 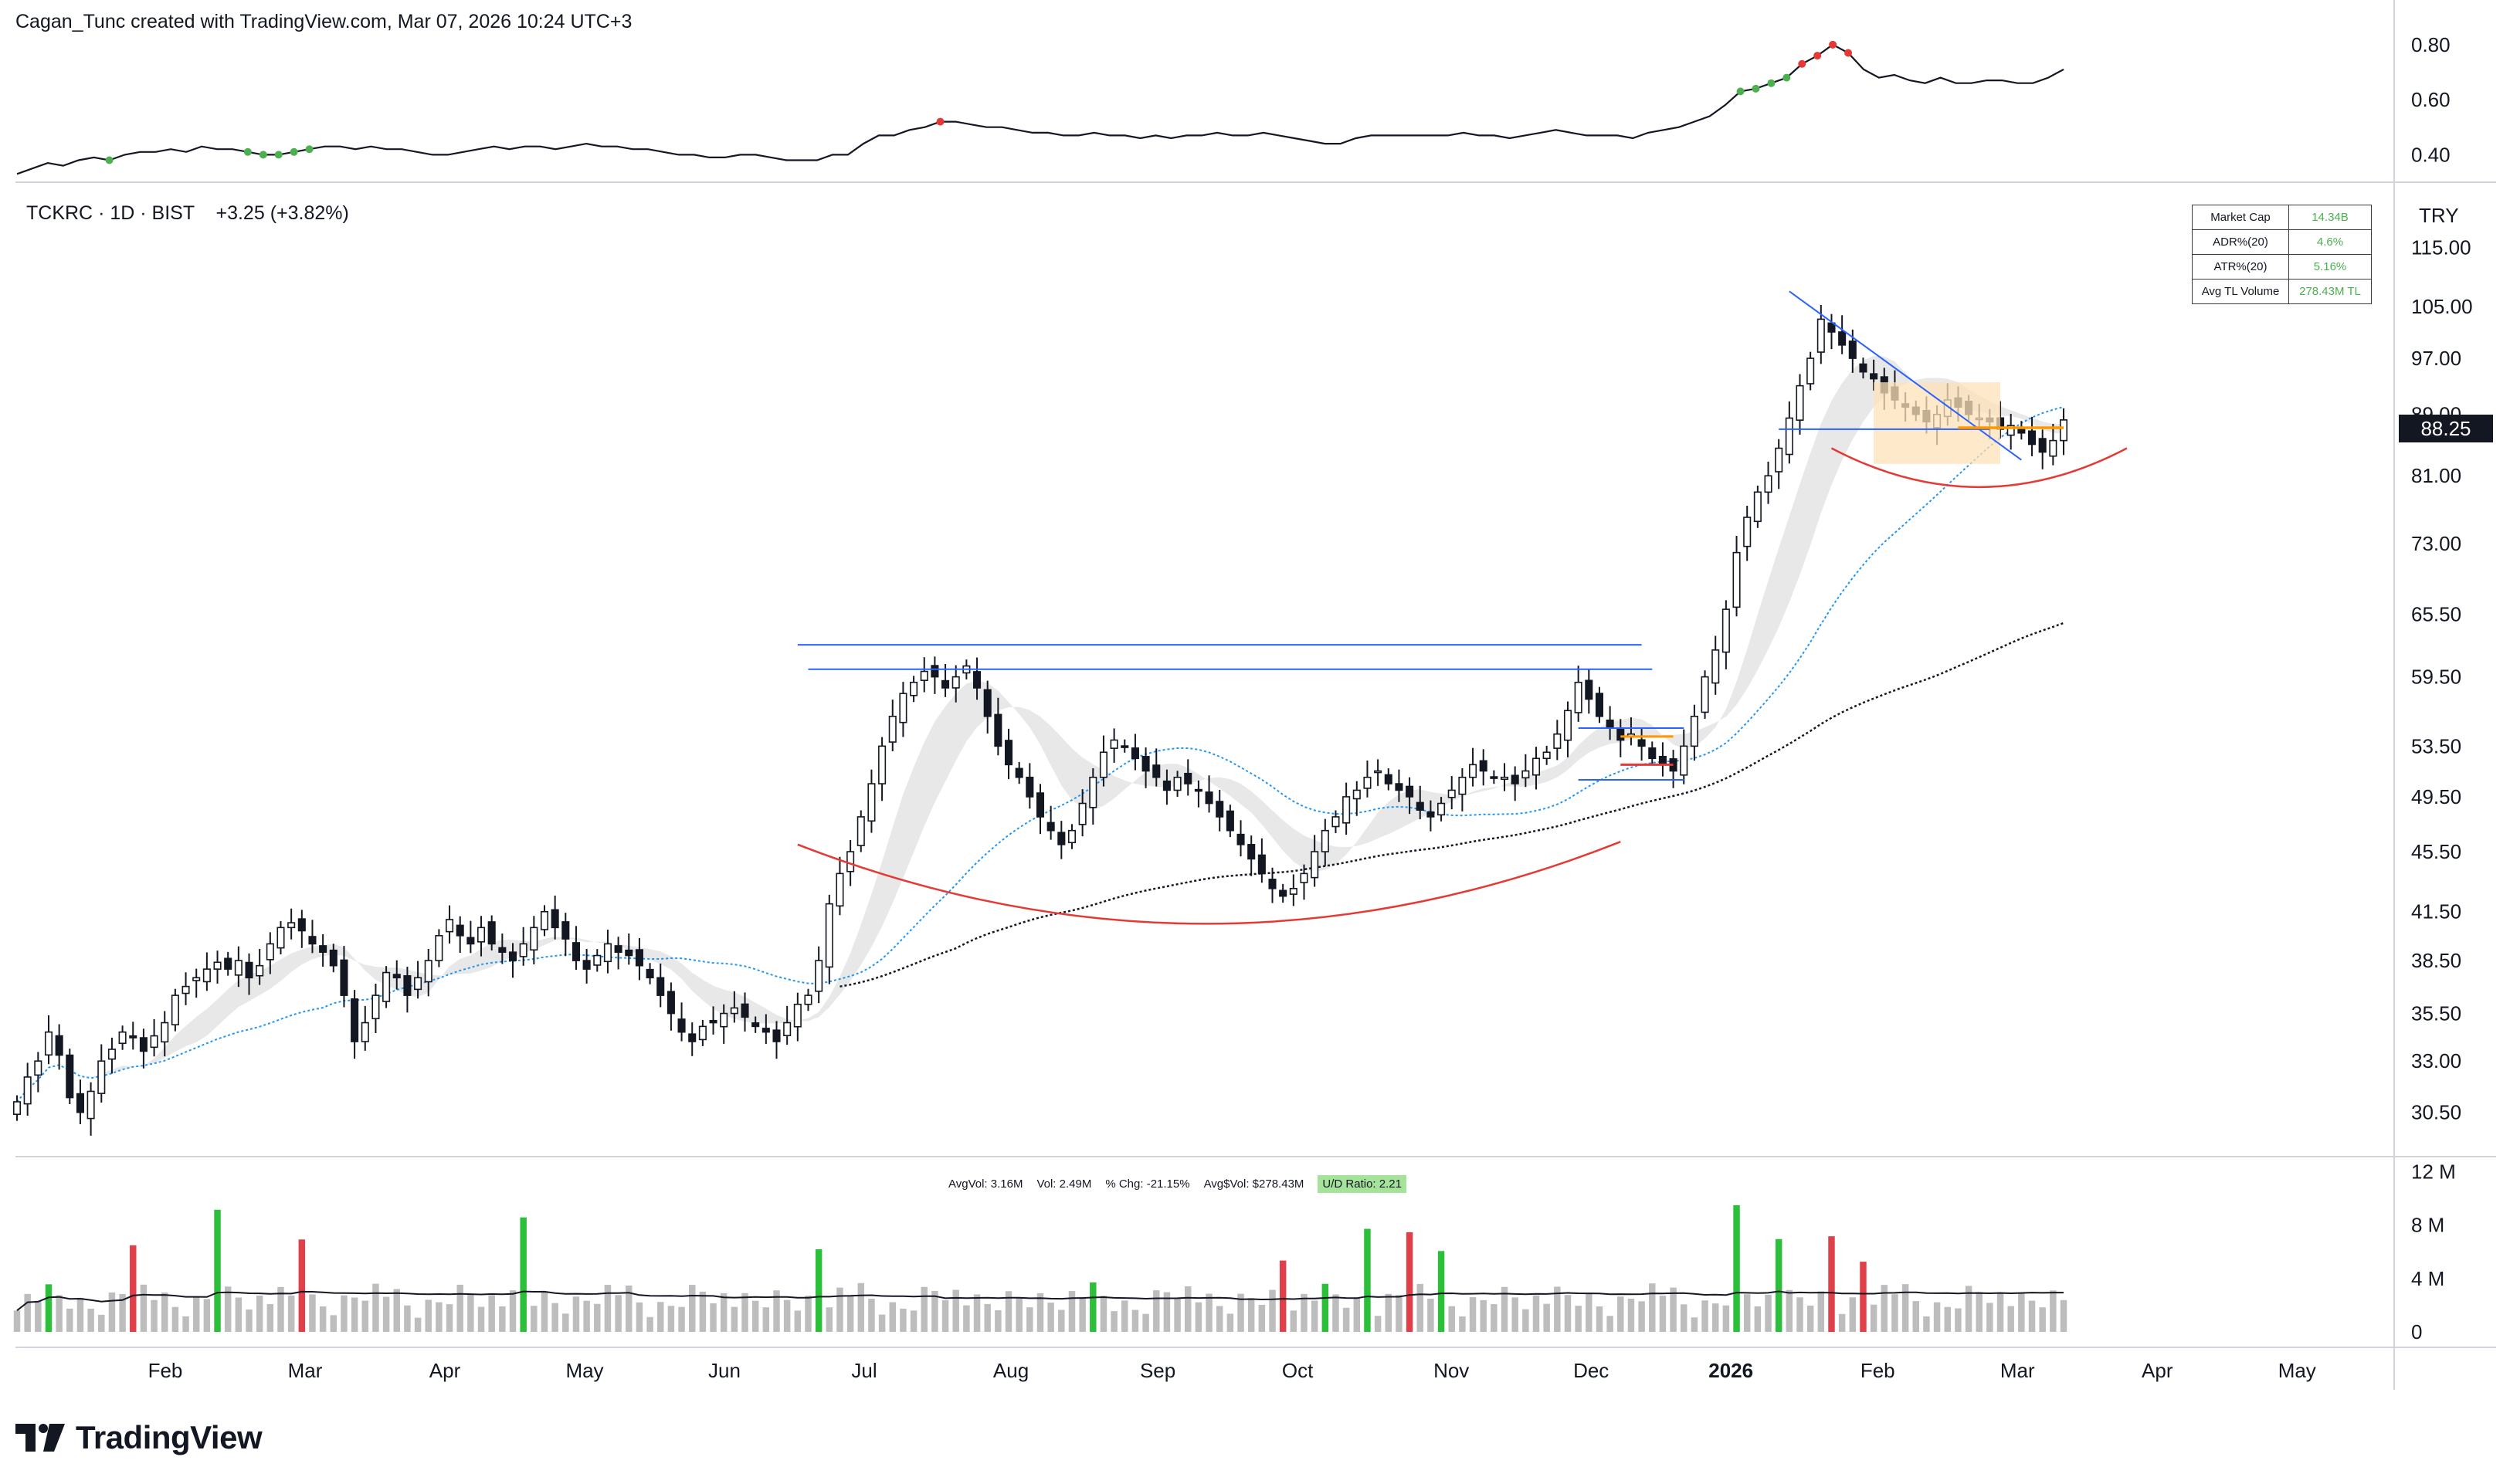 I want to click on symbol-legend: TCKRC · 1D · BIST +3.25 (+3.82%), so click(x=187, y=213).